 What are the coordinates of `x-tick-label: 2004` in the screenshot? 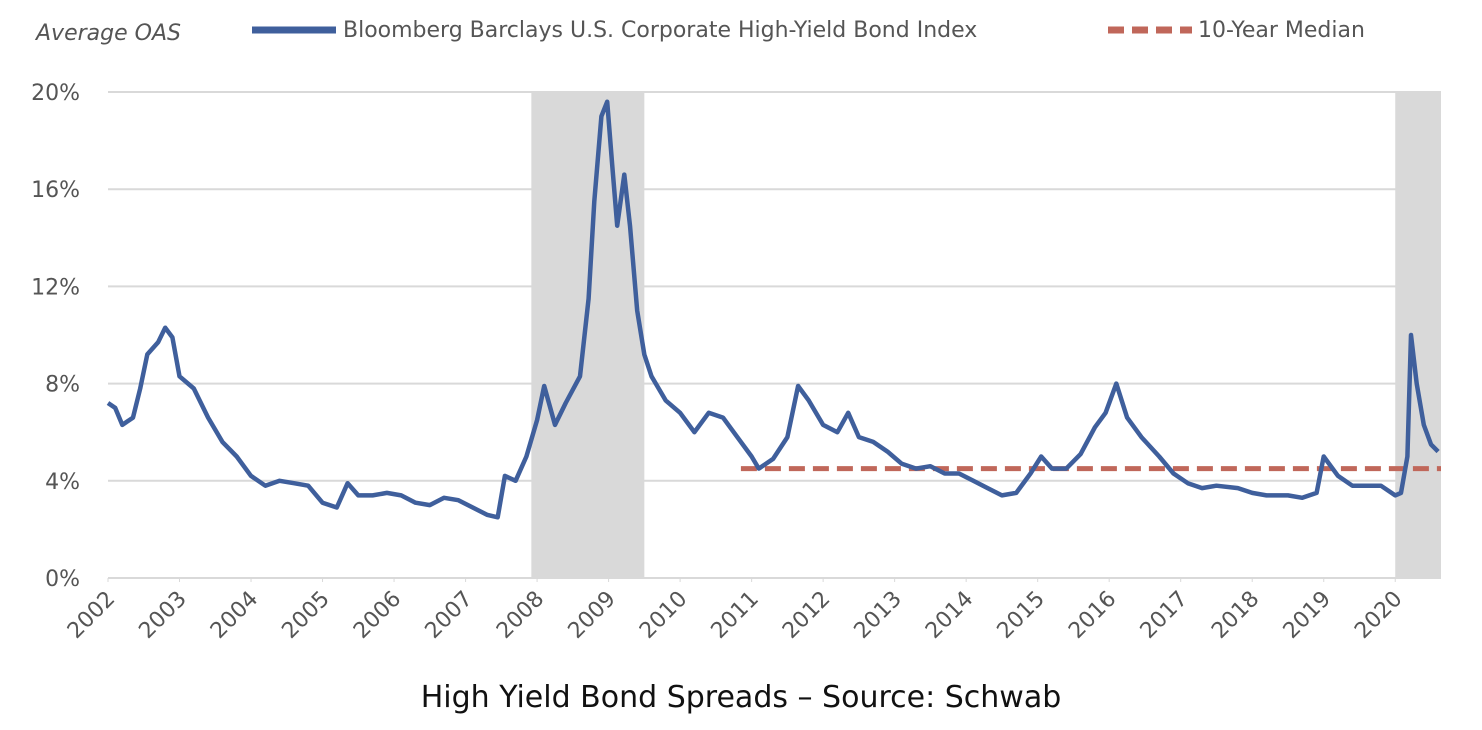 It's located at (234, 615).